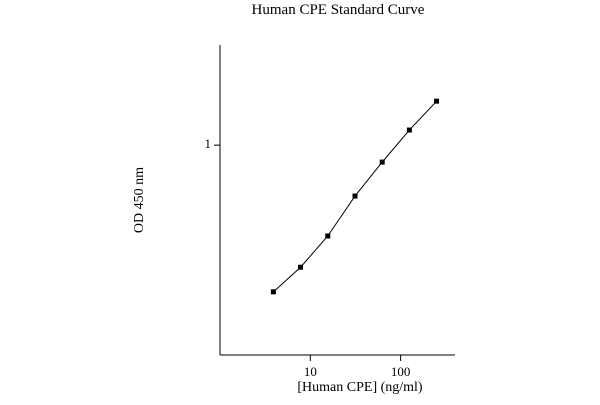  I want to click on x-tick-label: 100, so click(401, 371).